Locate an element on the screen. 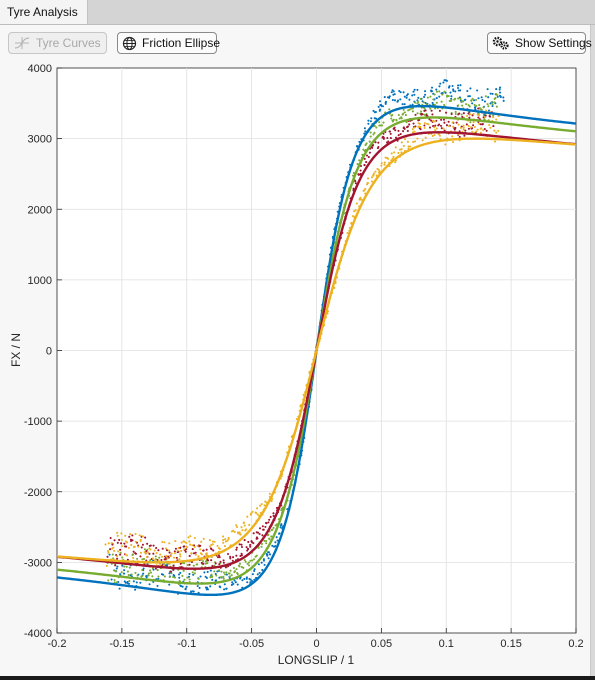 The image size is (595, 680). x-tick-label: 0.1 is located at coordinates (446, 644).